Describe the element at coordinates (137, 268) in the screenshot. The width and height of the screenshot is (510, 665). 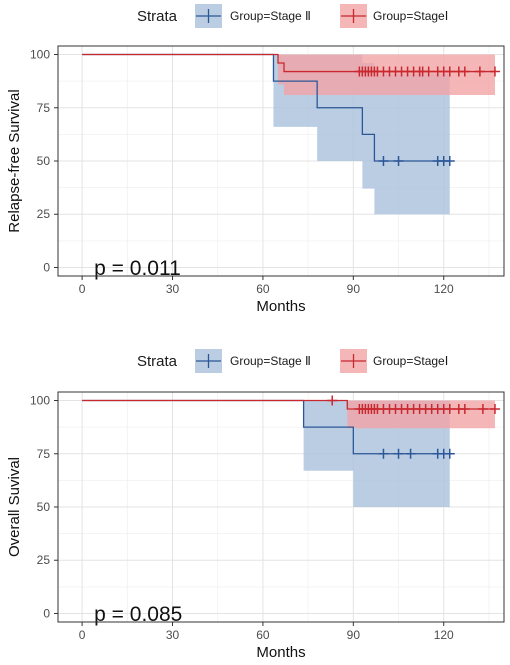
I see `p-value-annotation: p = 0.011` at that location.